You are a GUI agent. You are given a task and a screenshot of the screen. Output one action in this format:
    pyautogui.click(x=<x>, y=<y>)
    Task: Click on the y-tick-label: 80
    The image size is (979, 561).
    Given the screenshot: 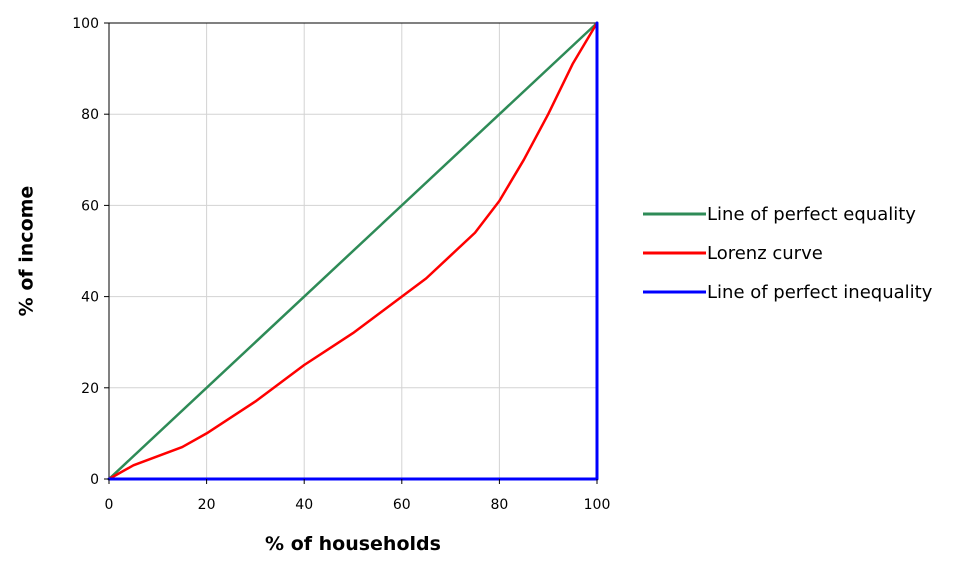 What is the action you would take?
    pyautogui.click(x=90, y=115)
    